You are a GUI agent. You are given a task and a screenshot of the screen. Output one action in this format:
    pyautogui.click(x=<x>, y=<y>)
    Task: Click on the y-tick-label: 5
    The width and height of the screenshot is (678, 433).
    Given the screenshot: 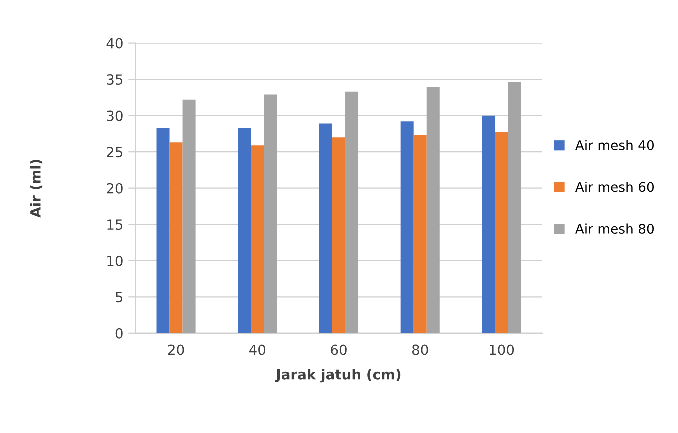 What is the action you would take?
    pyautogui.click(x=119, y=297)
    